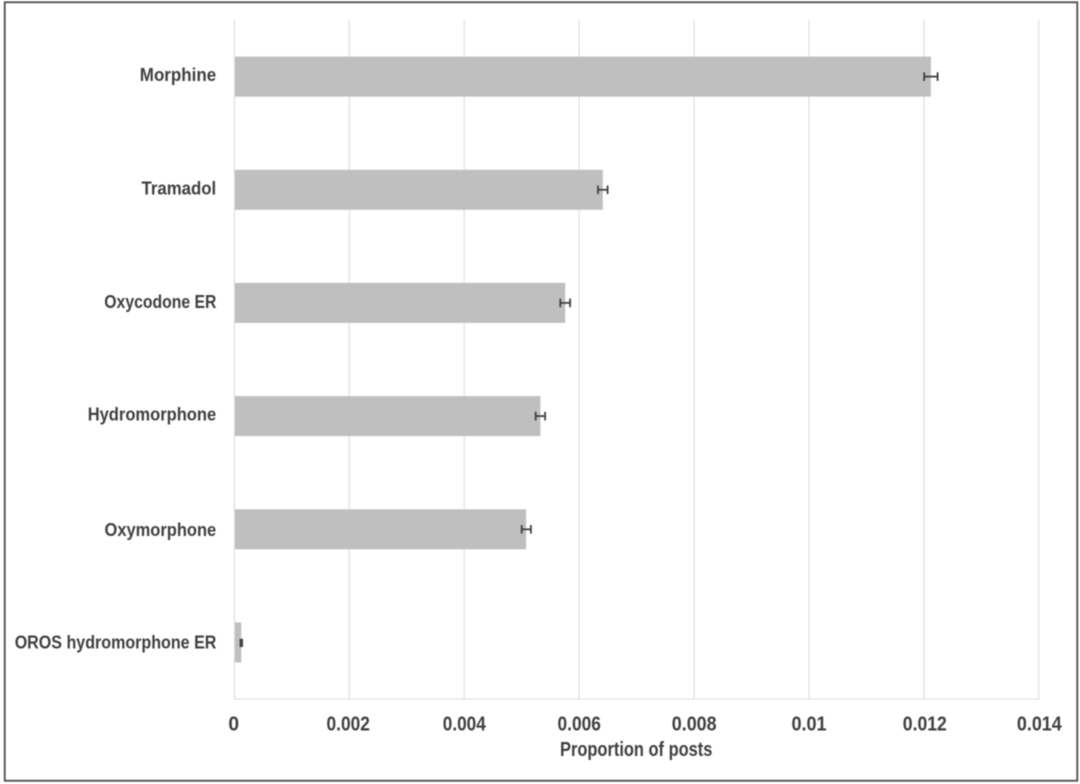 The image size is (1080, 784). Describe the element at coordinates (348, 725) in the screenshot. I see `svg-text: 0.002` at that location.